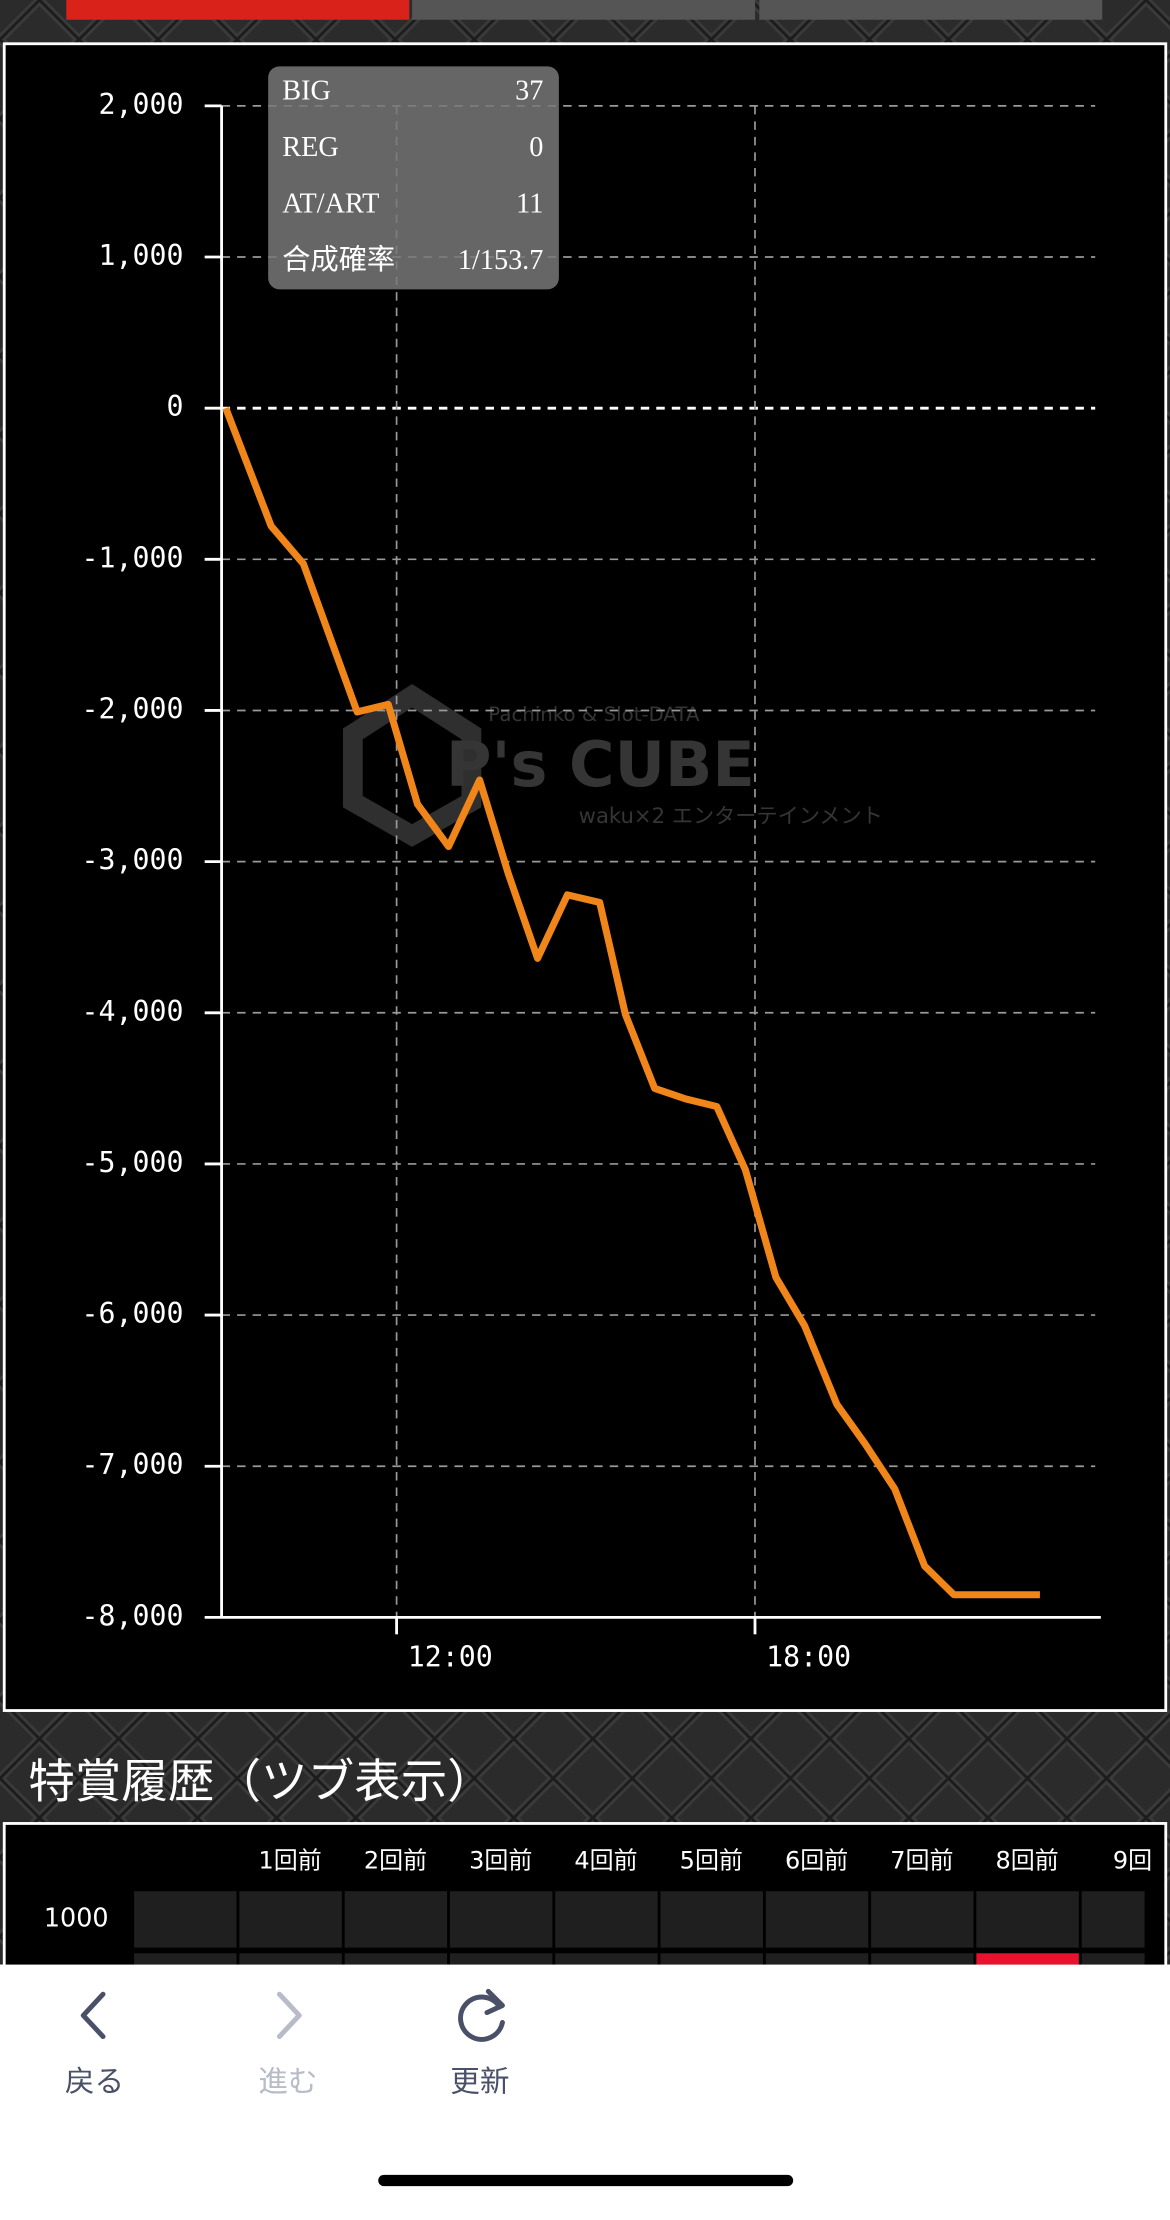  What do you see at coordinates (133, 708) in the screenshot?
I see `y-tick-label: -2,000` at bounding box center [133, 708].